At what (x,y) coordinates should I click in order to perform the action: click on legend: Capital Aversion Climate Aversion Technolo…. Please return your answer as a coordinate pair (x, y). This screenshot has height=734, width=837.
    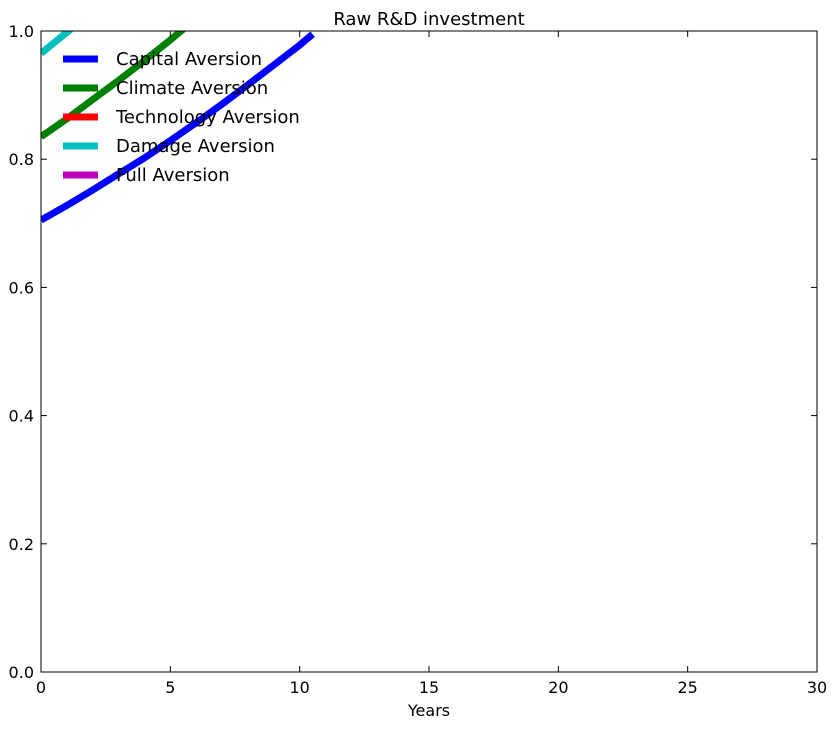
    Looking at the image, I should click on (181, 117).